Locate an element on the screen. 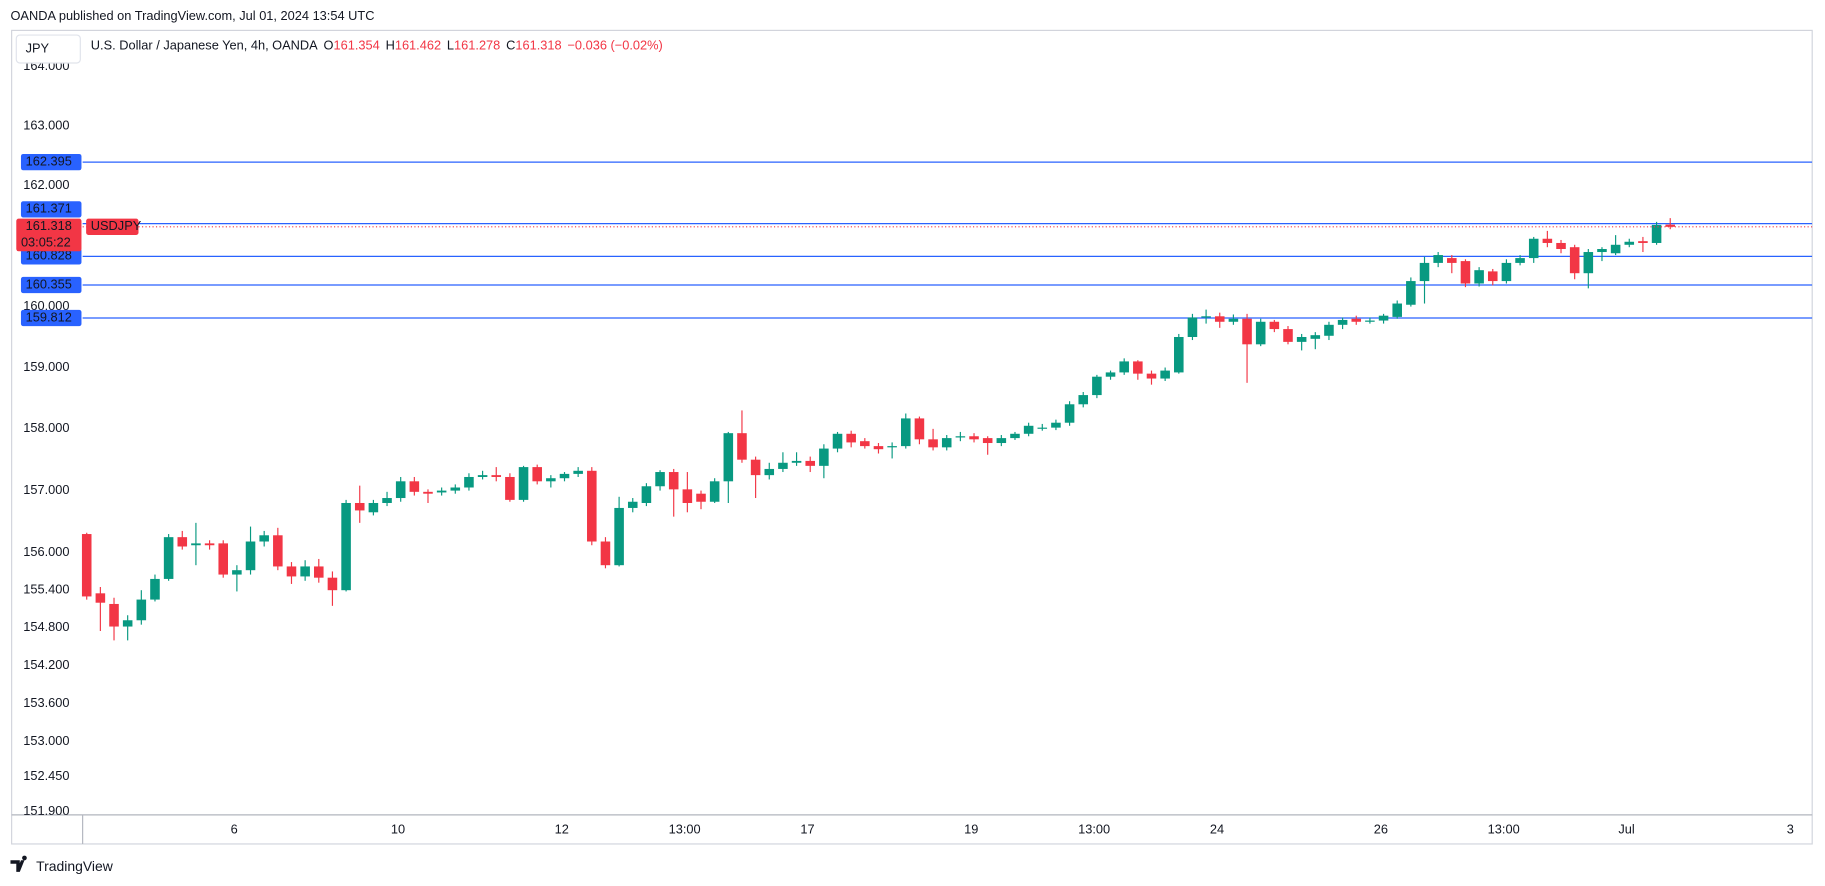 The height and width of the screenshot is (886, 1825). legend-open: 161.354 is located at coordinates (356, 45).